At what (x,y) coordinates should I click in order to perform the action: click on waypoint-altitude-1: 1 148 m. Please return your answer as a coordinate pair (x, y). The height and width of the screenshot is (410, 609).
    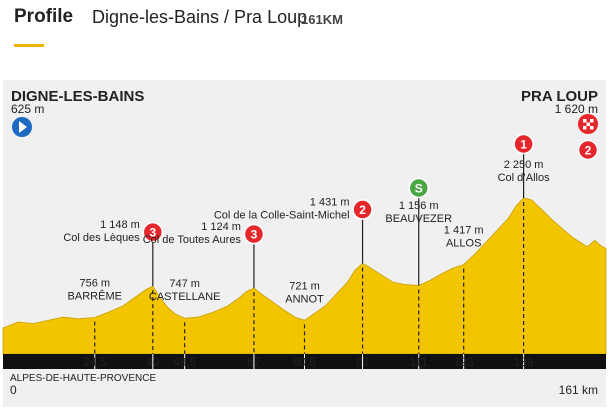
    Looking at the image, I should click on (120, 225).